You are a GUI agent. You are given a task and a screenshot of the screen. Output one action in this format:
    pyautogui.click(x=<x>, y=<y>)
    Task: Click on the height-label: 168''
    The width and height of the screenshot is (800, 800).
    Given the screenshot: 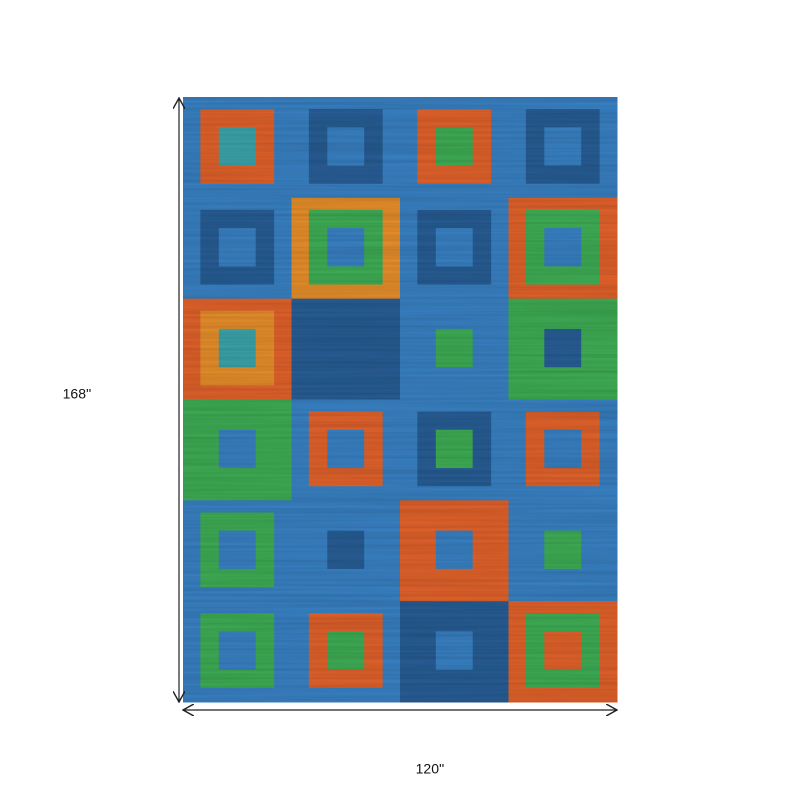 What is the action you would take?
    pyautogui.click(x=77, y=394)
    